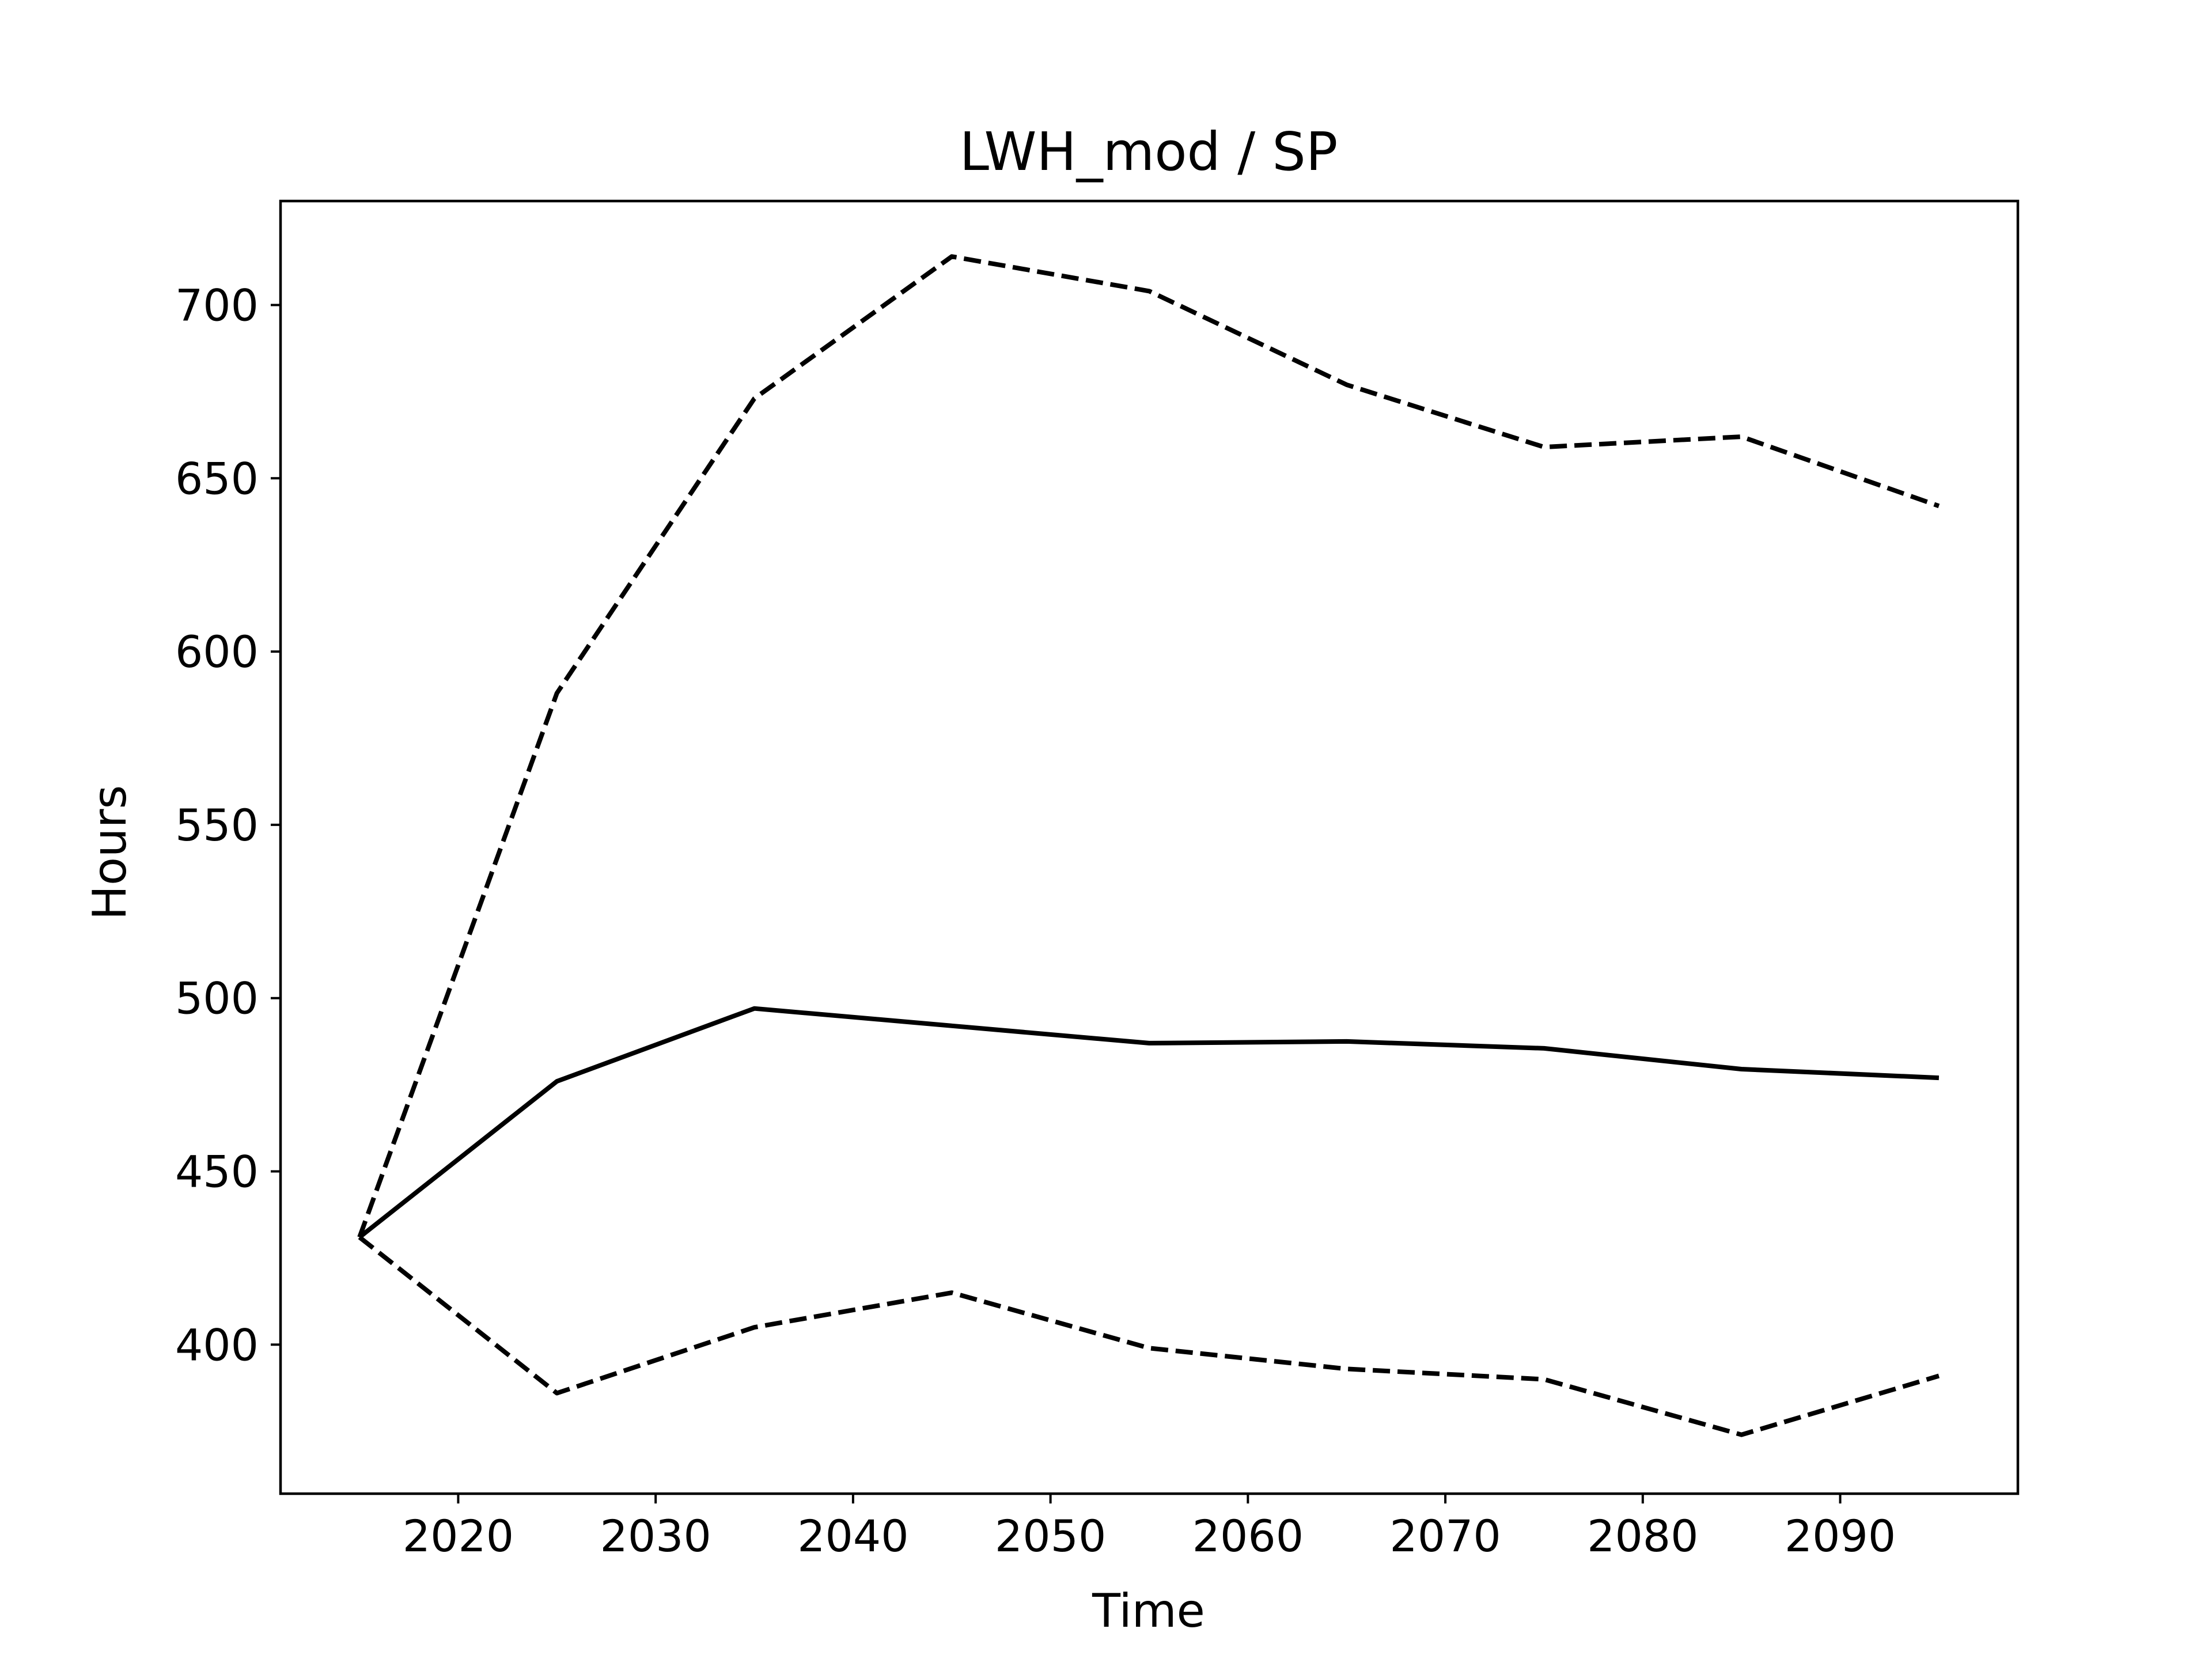 Image resolution: width=2212 pixels, height=1659 pixels. What do you see at coordinates (217, 651) in the screenshot?
I see `y-tick-label: 600` at bounding box center [217, 651].